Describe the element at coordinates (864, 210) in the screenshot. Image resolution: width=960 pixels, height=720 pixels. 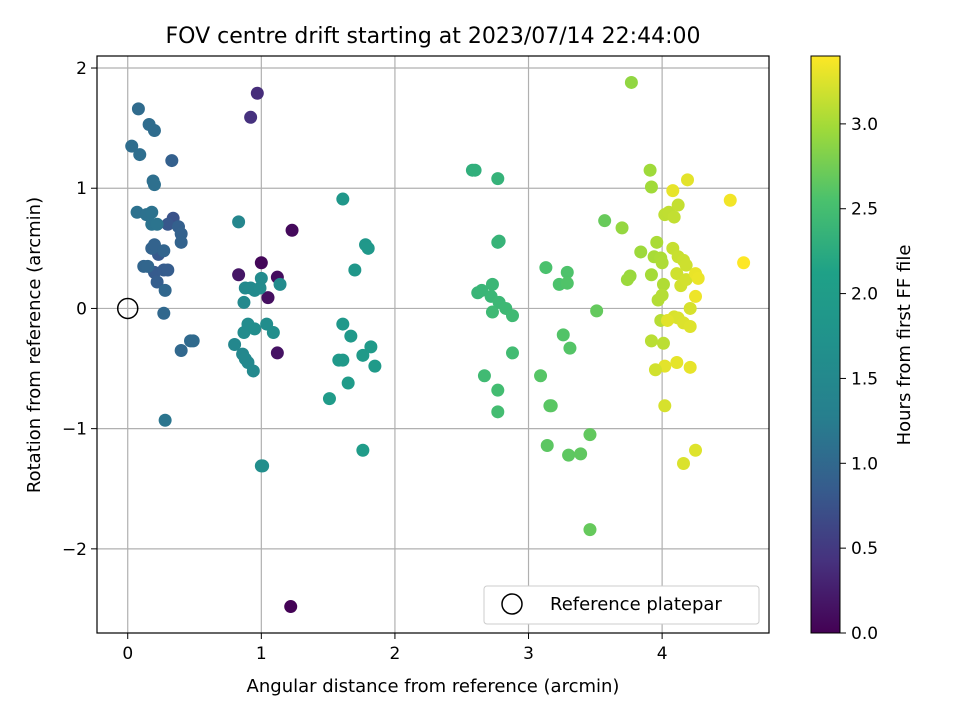
I see `colorbar-tick-label: 2.5` at that location.